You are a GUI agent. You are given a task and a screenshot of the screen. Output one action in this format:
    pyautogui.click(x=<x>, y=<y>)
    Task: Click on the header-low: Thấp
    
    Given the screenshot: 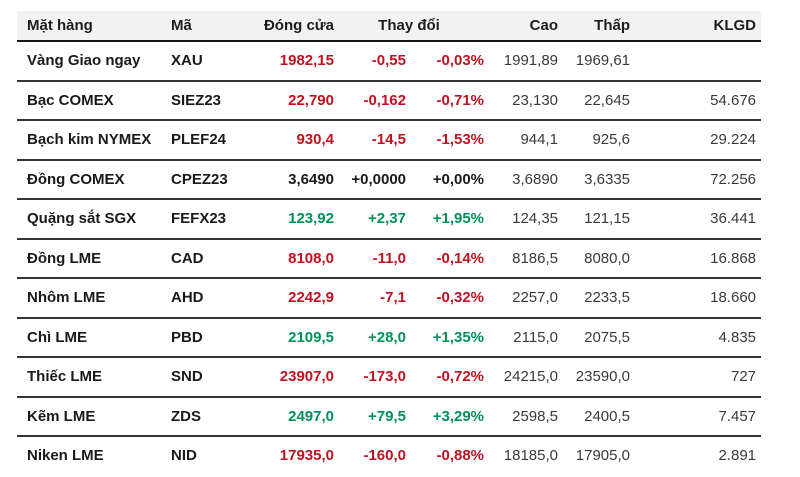 What is the action you would take?
    pyautogui.click(x=594, y=26)
    